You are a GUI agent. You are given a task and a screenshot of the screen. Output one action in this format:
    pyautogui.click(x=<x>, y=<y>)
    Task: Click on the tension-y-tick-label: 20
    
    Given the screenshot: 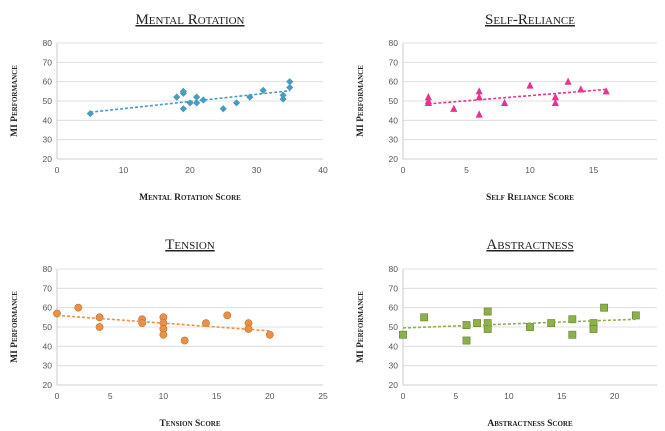 What is the action you would take?
    pyautogui.click(x=48, y=385)
    